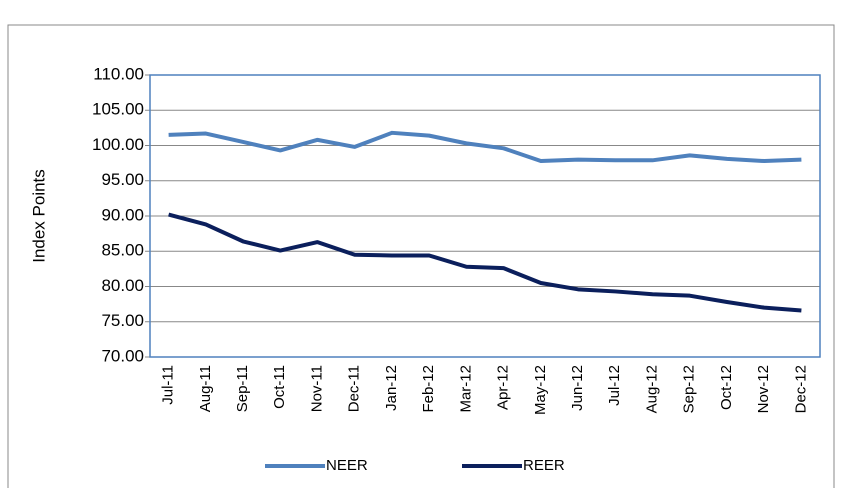 The image size is (844, 488). I want to click on x-tick-label: Mar-12, so click(465, 389).